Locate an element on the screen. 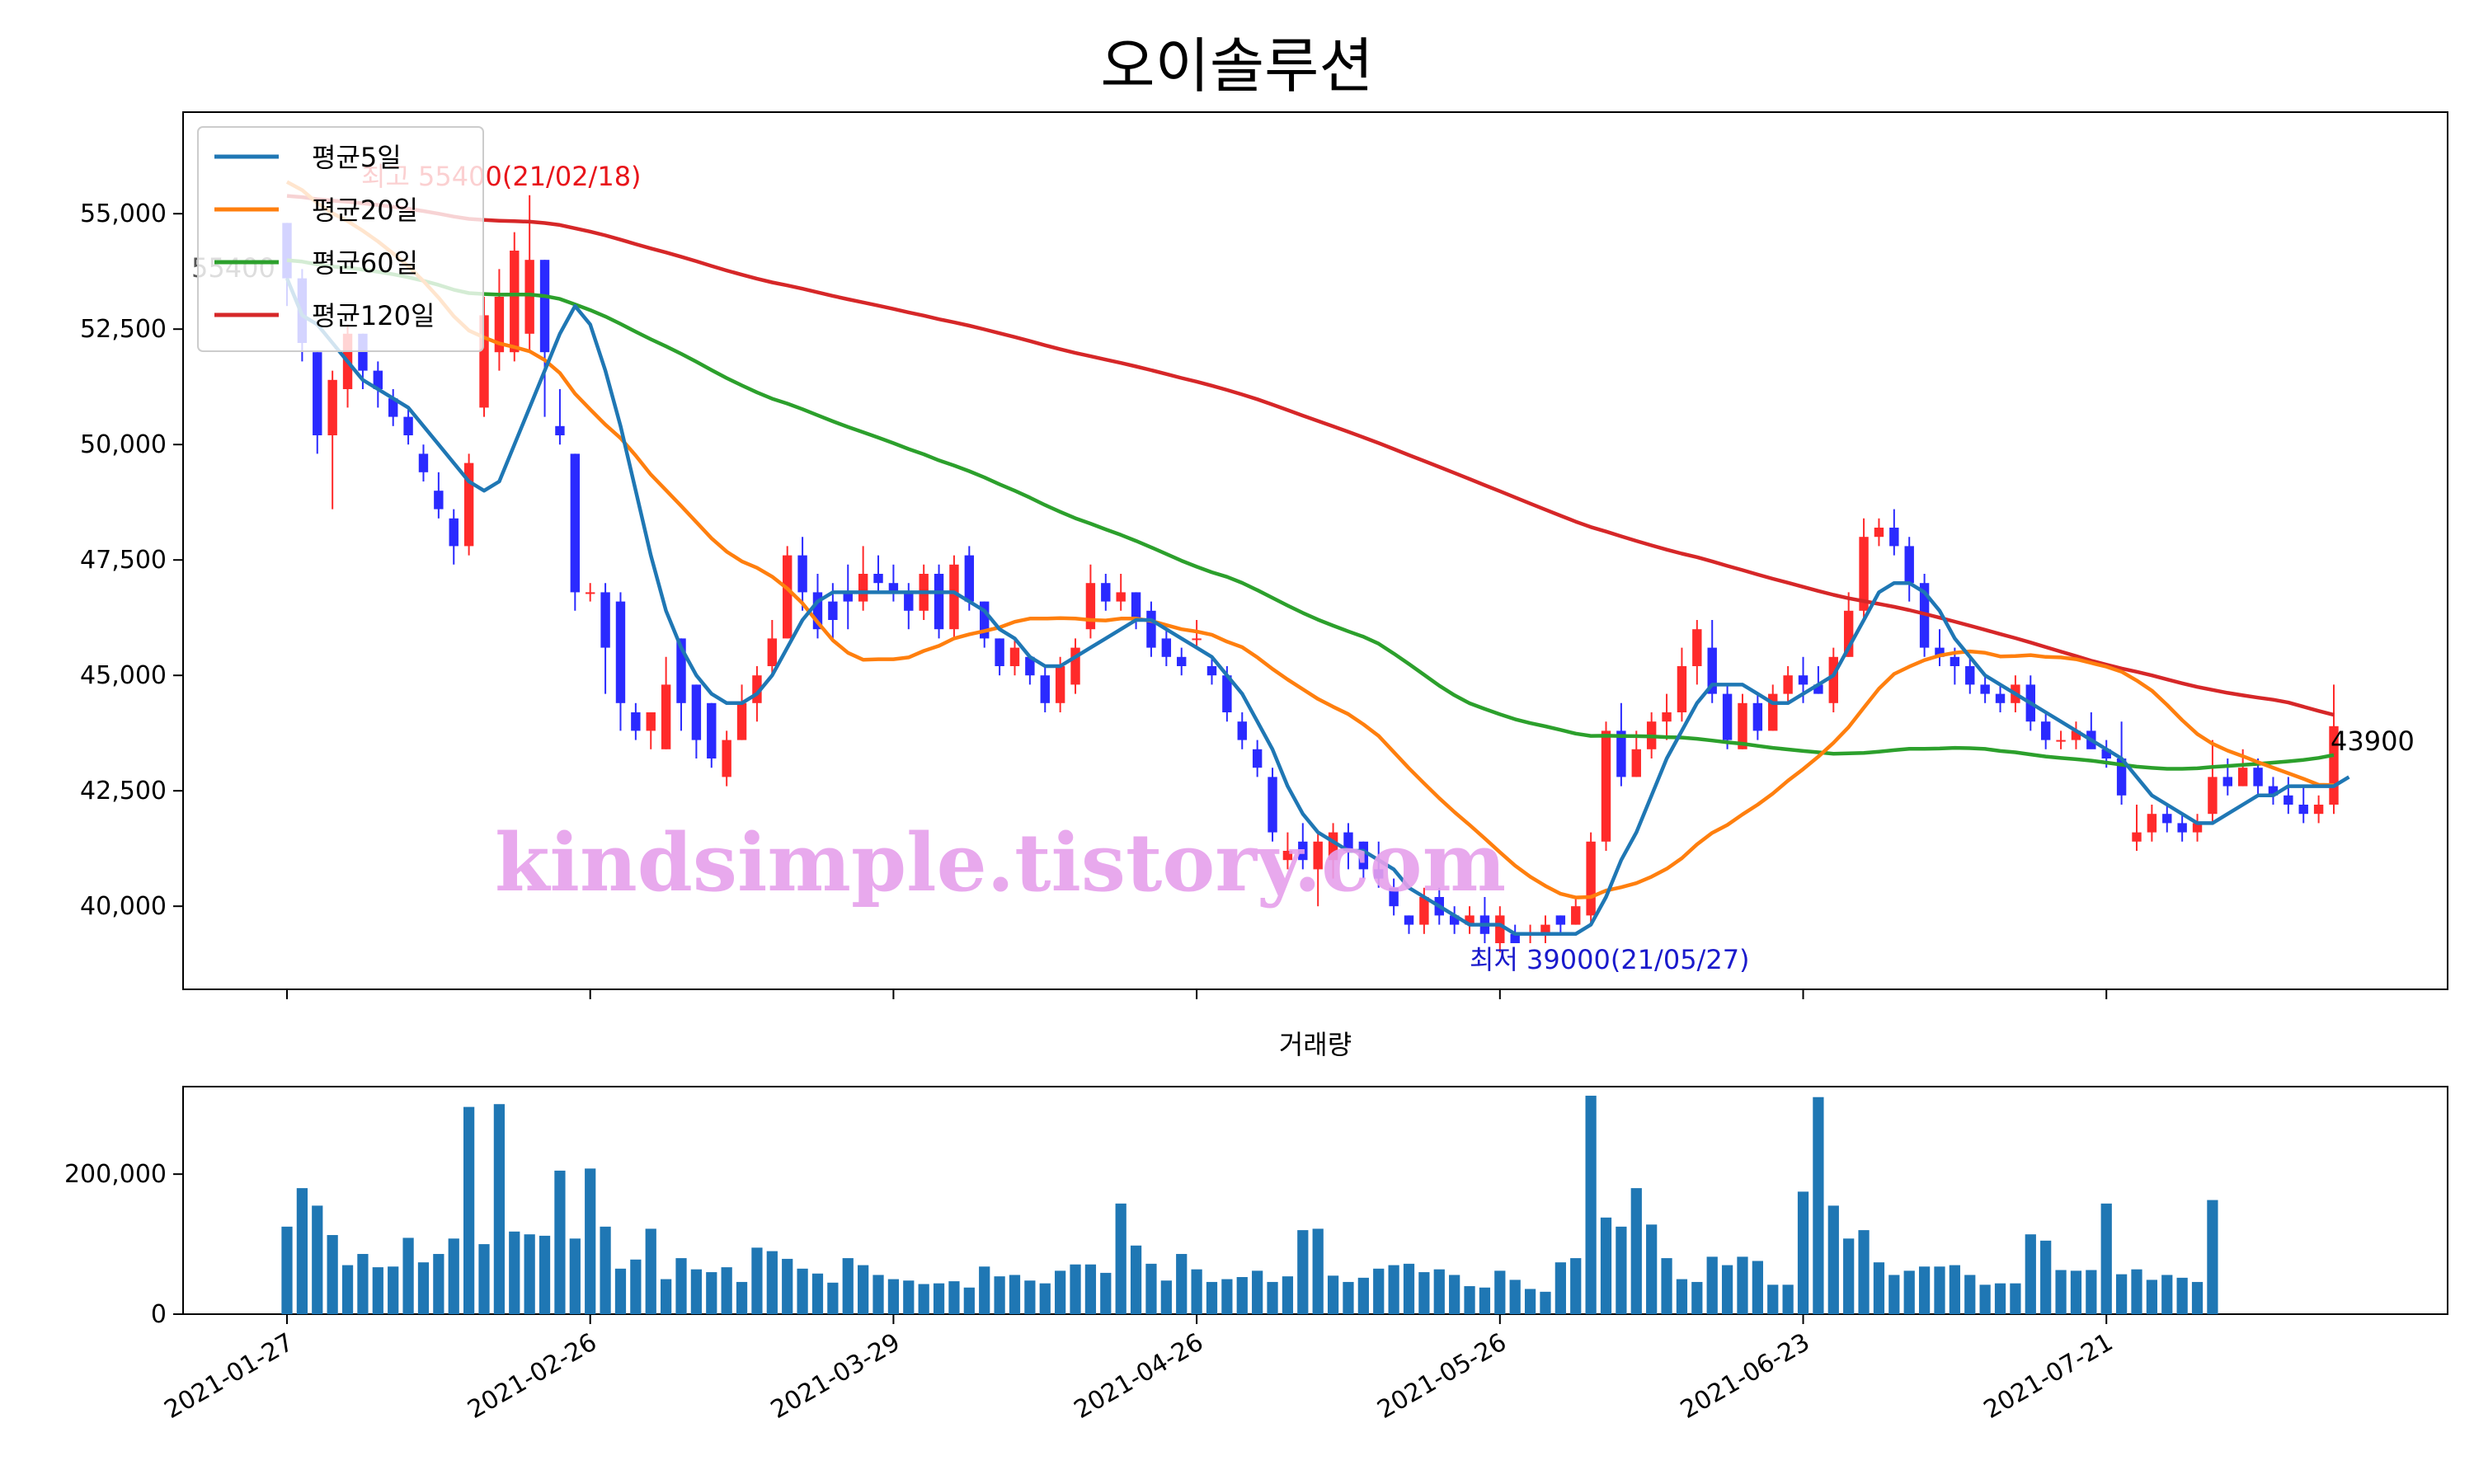 The width and height of the screenshot is (2474, 1484). last-price-label: 43900 is located at coordinates (2373, 741).